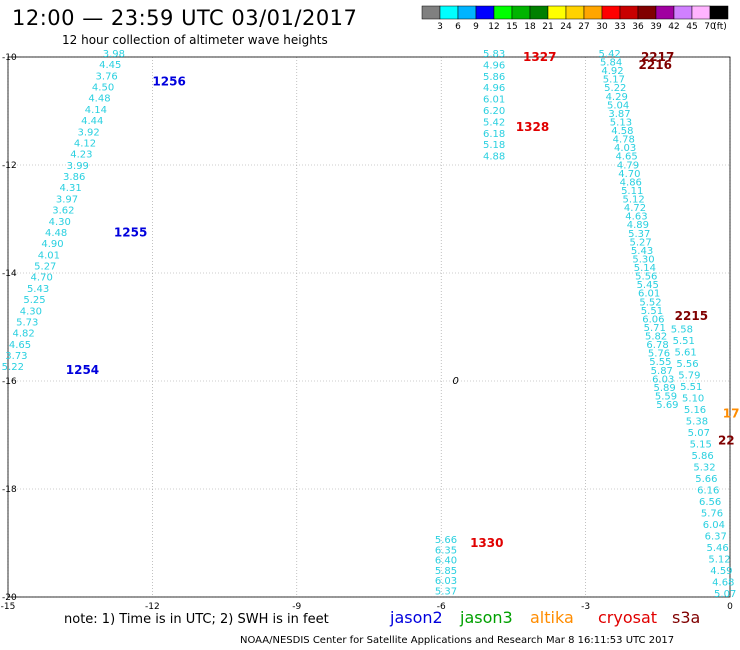  Describe the element at coordinates (67, 199) in the screenshot. I see `wave-height-value: 3.97` at that location.